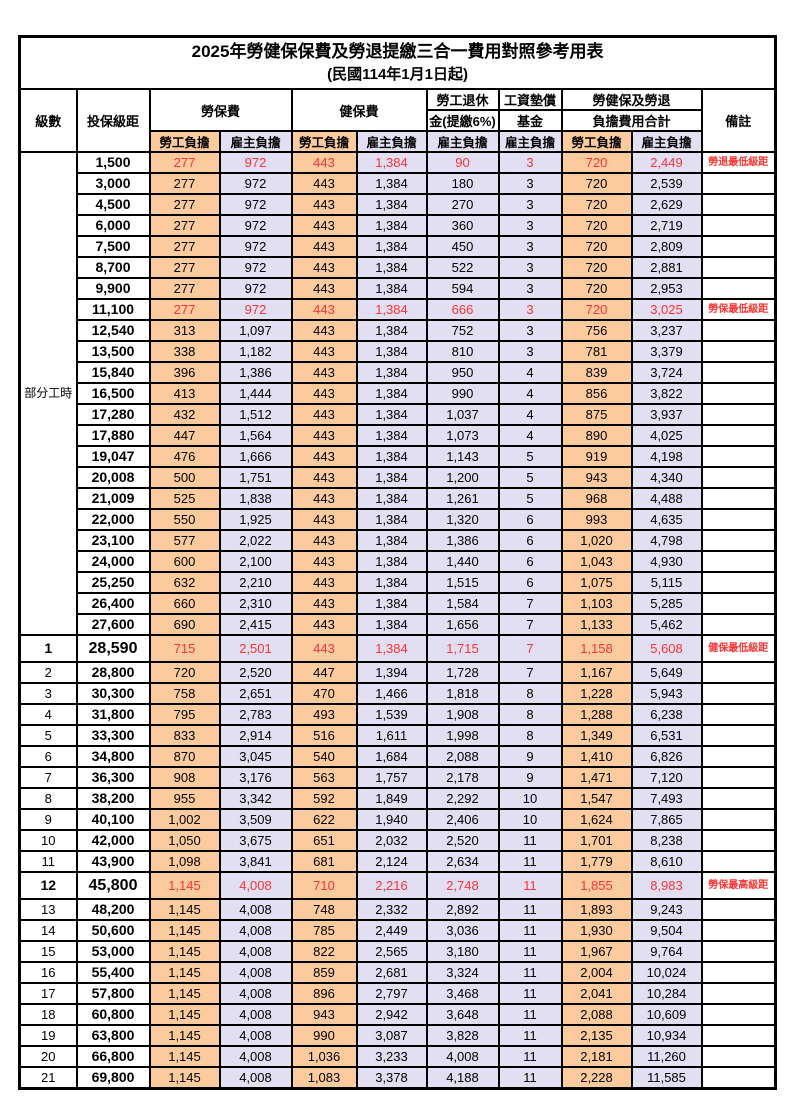 This screenshot has height=1120, width=791. I want to click on value-cell: 990, so click(462, 393).